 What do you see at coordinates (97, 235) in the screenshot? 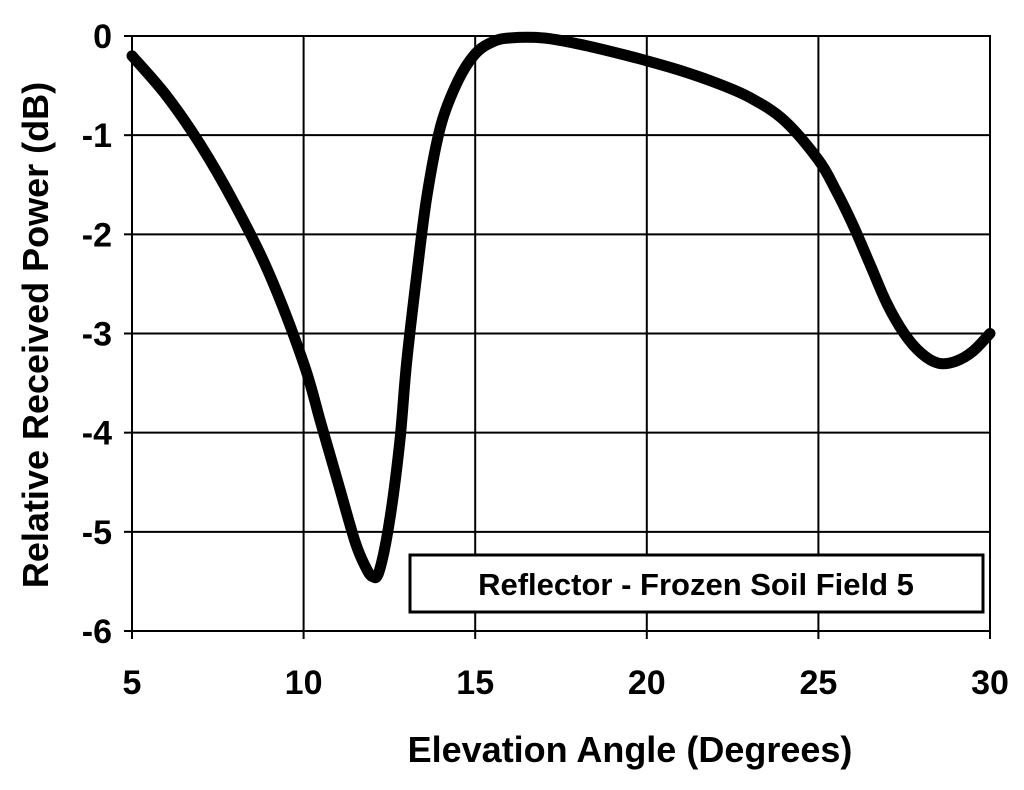
I see `y-tick-label: -2` at bounding box center [97, 235].